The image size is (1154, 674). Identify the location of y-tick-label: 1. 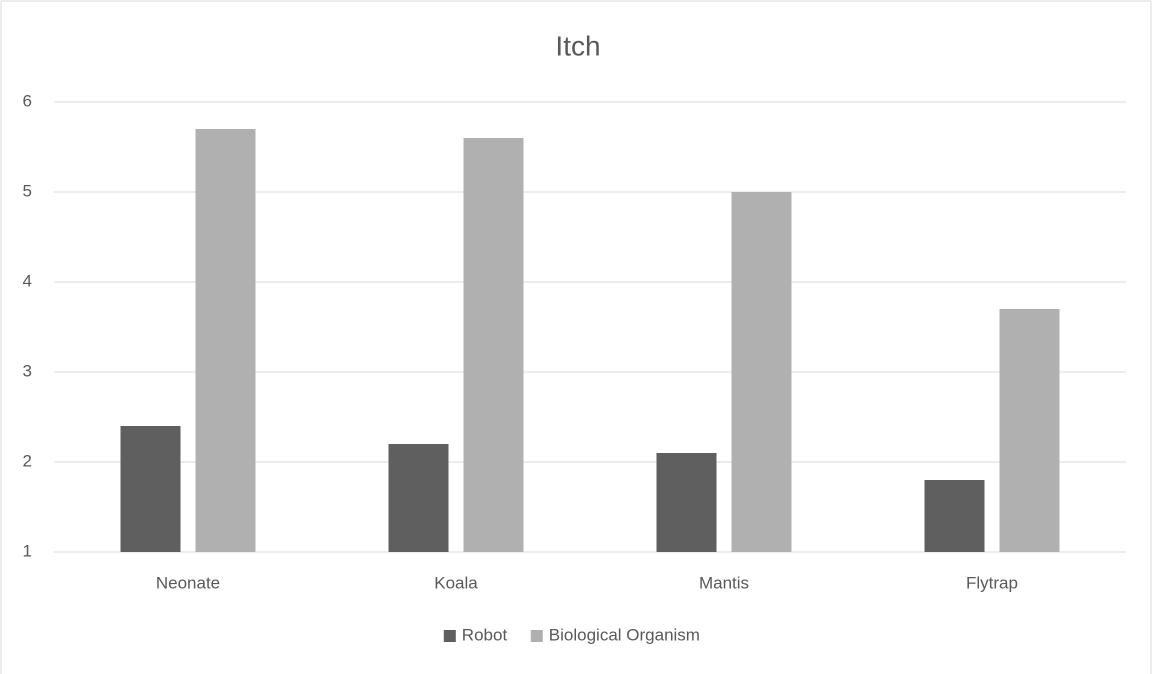
(27, 550).